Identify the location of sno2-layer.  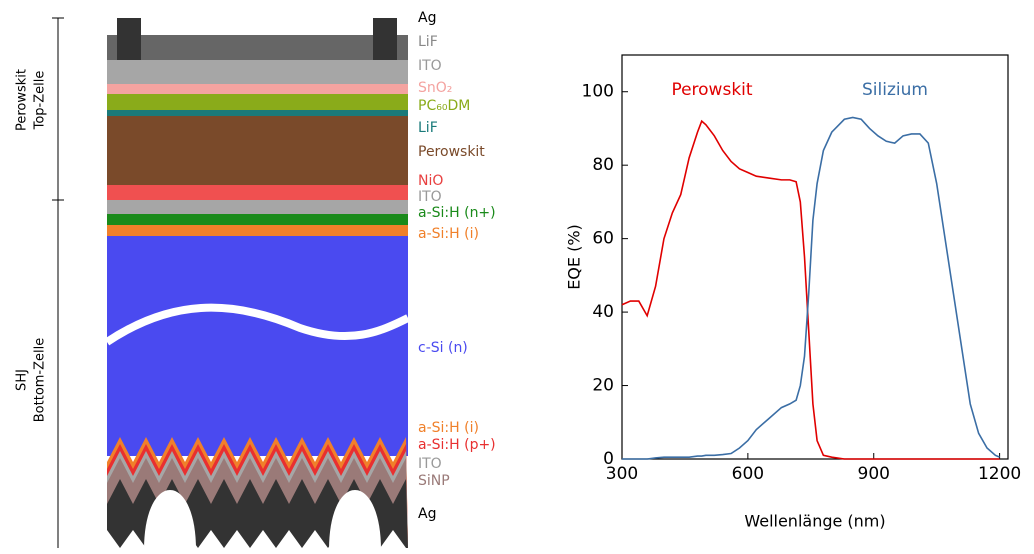
(257, 89).